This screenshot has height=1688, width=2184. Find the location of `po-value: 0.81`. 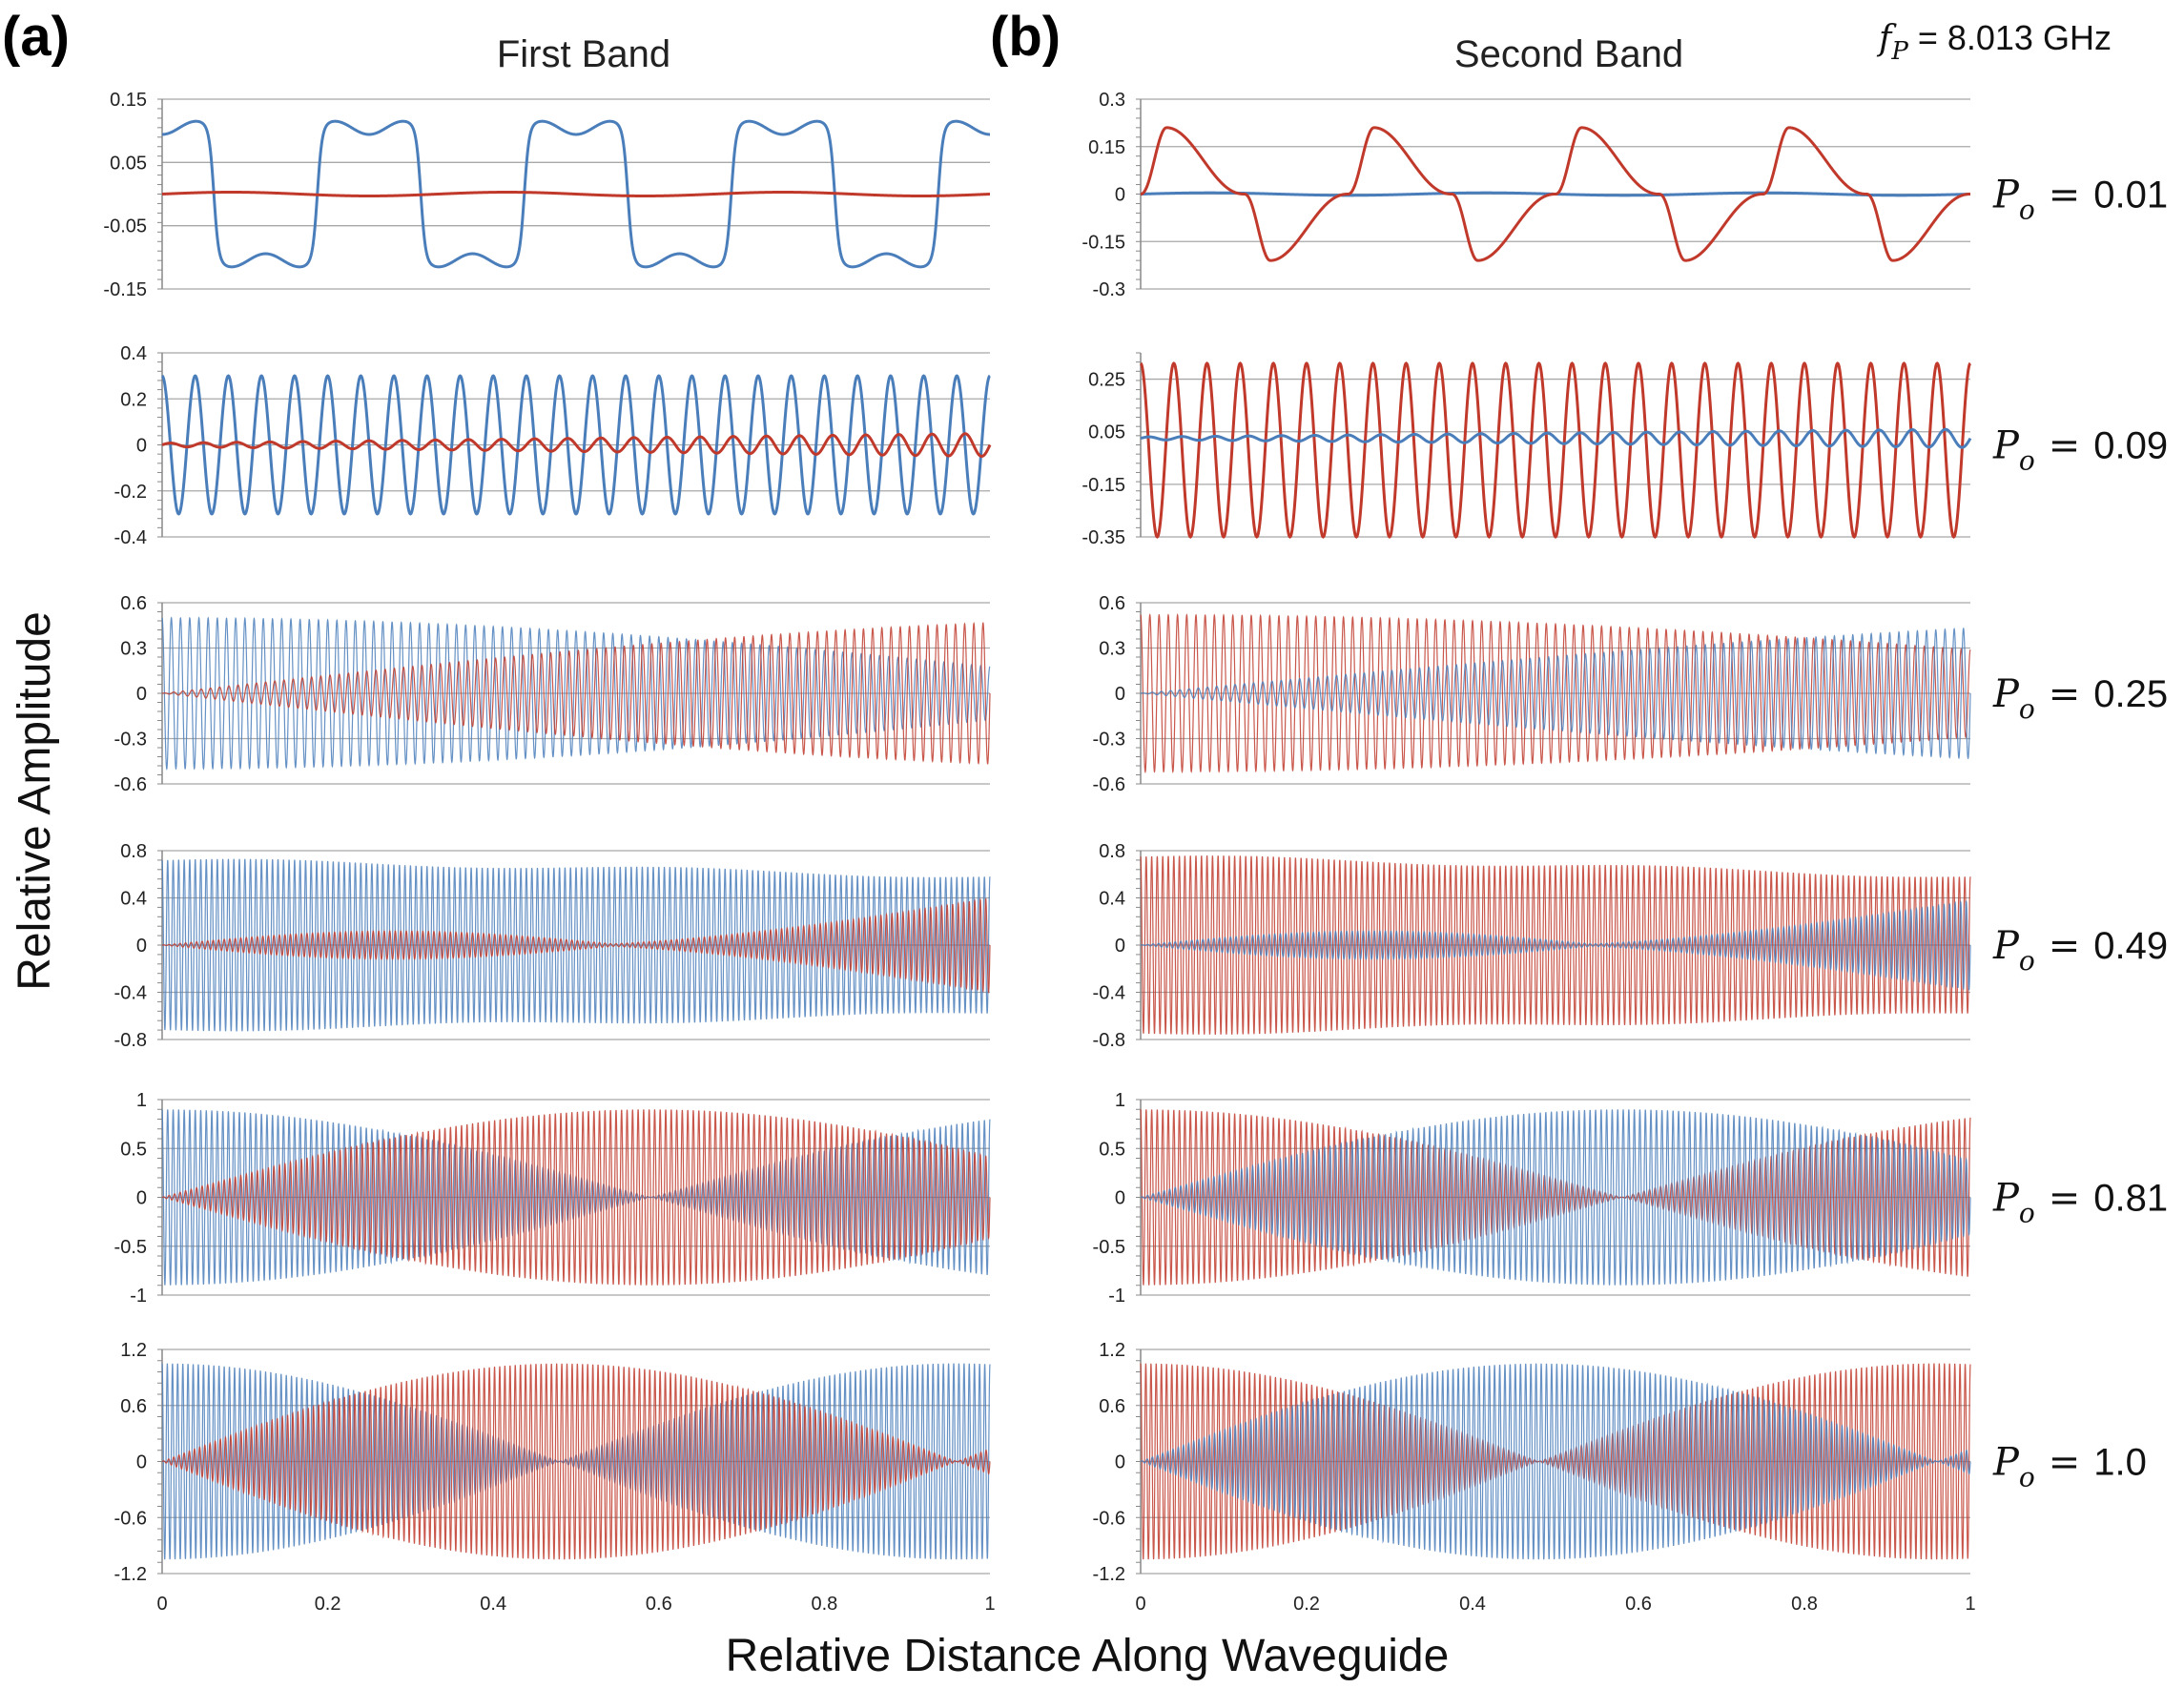

po-value: 0.81 is located at coordinates (2130, 1199).